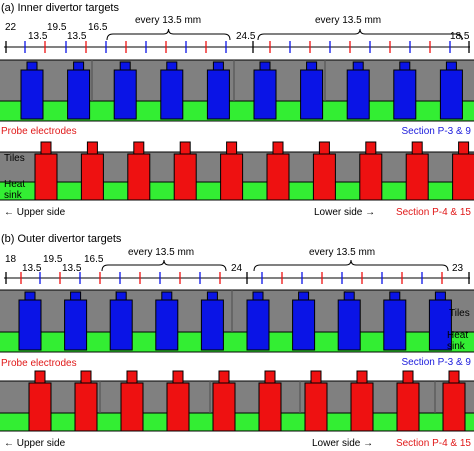 The height and width of the screenshot is (451, 474). I want to click on b-every-2: every 13.5 mm, so click(342, 252).